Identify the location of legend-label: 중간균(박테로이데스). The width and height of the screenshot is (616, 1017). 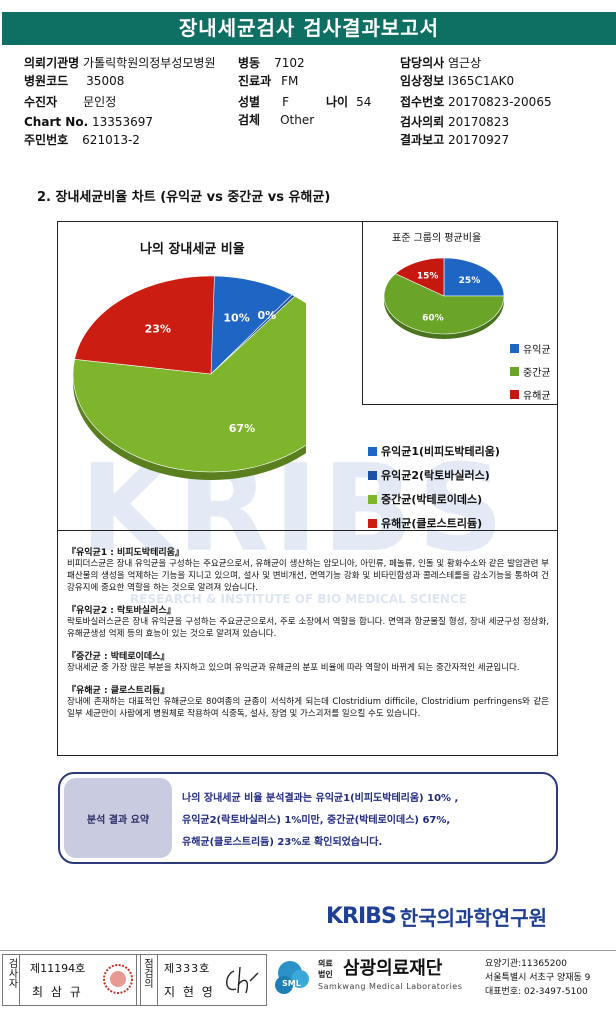
(432, 499).